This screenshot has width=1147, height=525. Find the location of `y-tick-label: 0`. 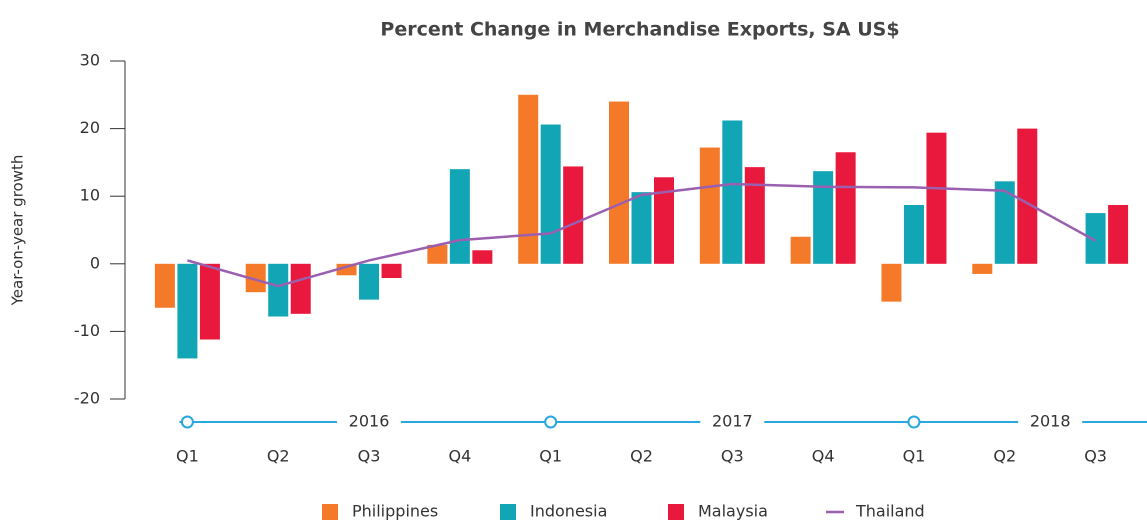

y-tick-label: 0 is located at coordinates (95, 262).